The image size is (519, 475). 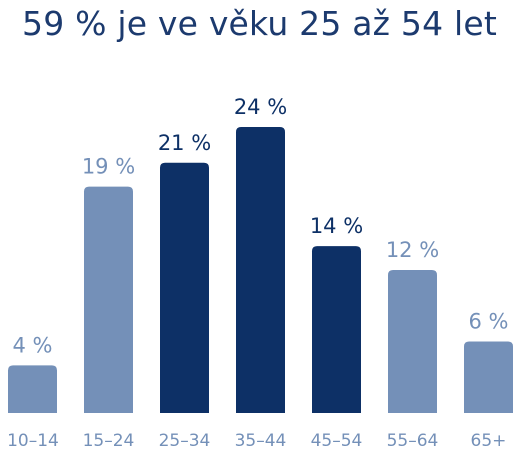 I want to click on bar-65+, so click(x=488, y=377).